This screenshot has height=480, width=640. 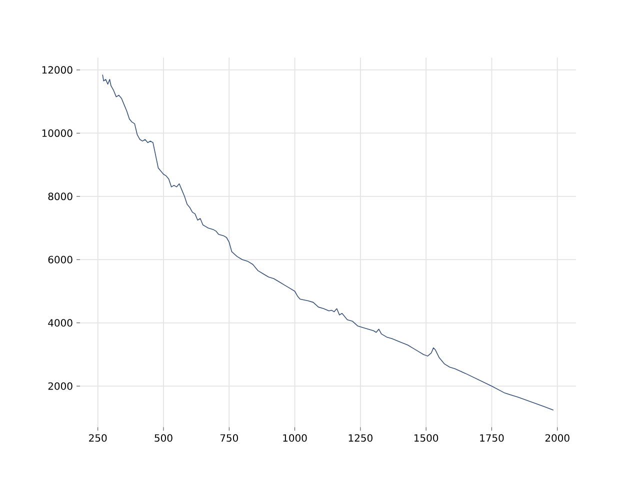 I want to click on x-tick-label: 250, so click(x=98, y=438).